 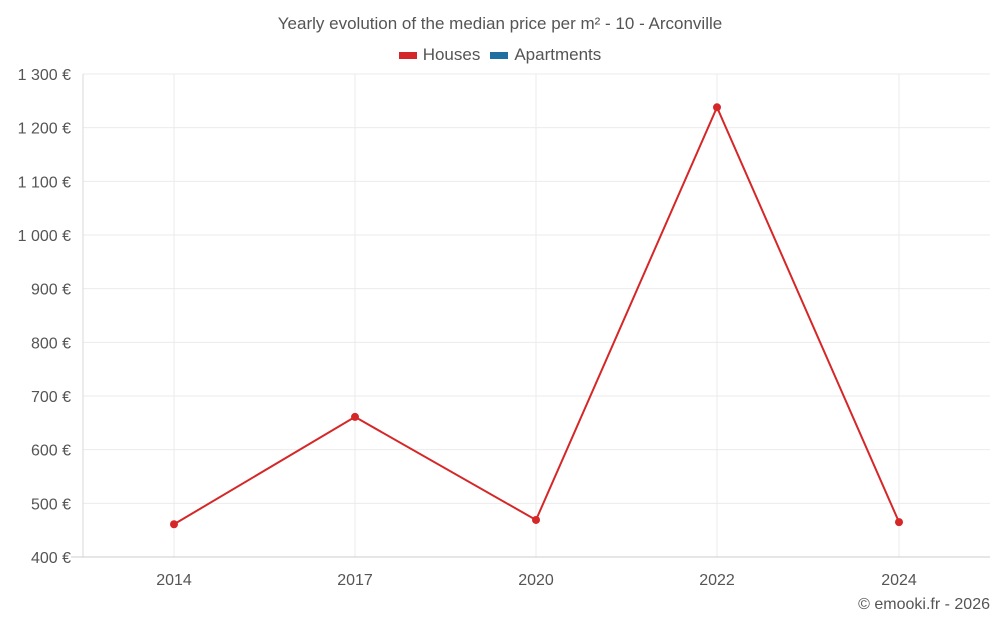 What do you see at coordinates (355, 580) in the screenshot?
I see `x-tick-label: 2017` at bounding box center [355, 580].